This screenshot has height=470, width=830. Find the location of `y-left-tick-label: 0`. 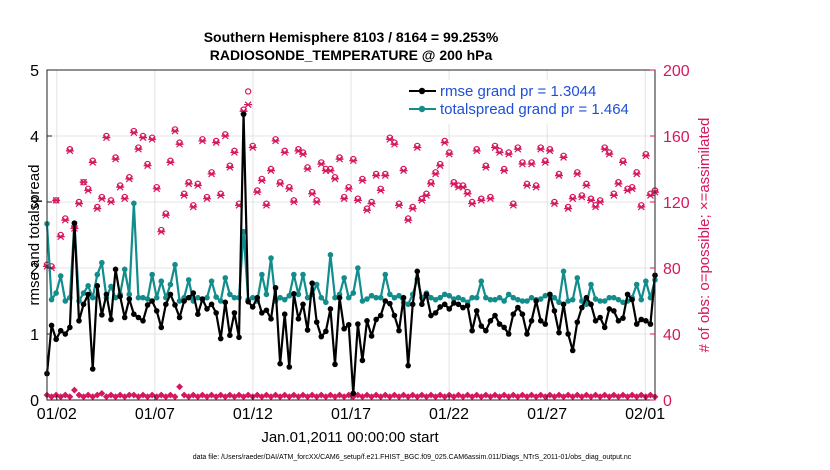

y-left-tick-label: 0 is located at coordinates (34, 401).